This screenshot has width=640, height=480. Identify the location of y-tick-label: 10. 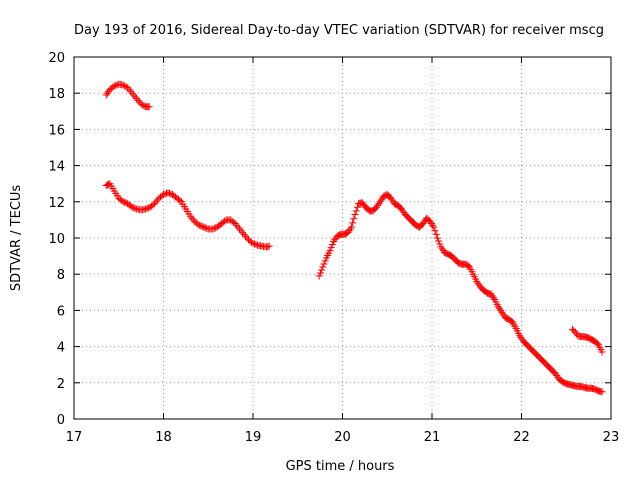
(56, 239).